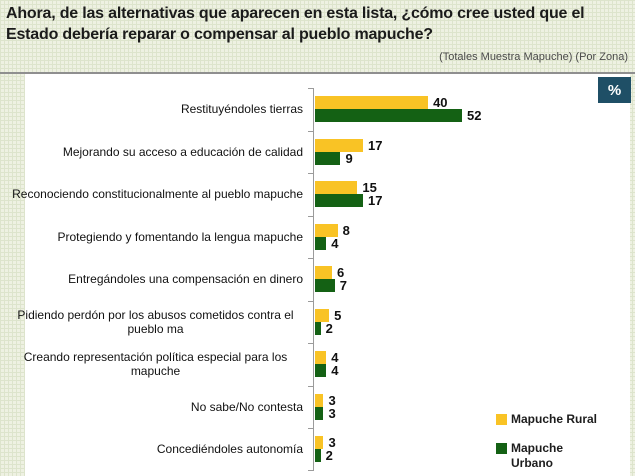 Image resolution: width=635 pixels, height=476 pixels. Describe the element at coordinates (614, 90) in the screenshot. I see `percent-badge: %` at that location.